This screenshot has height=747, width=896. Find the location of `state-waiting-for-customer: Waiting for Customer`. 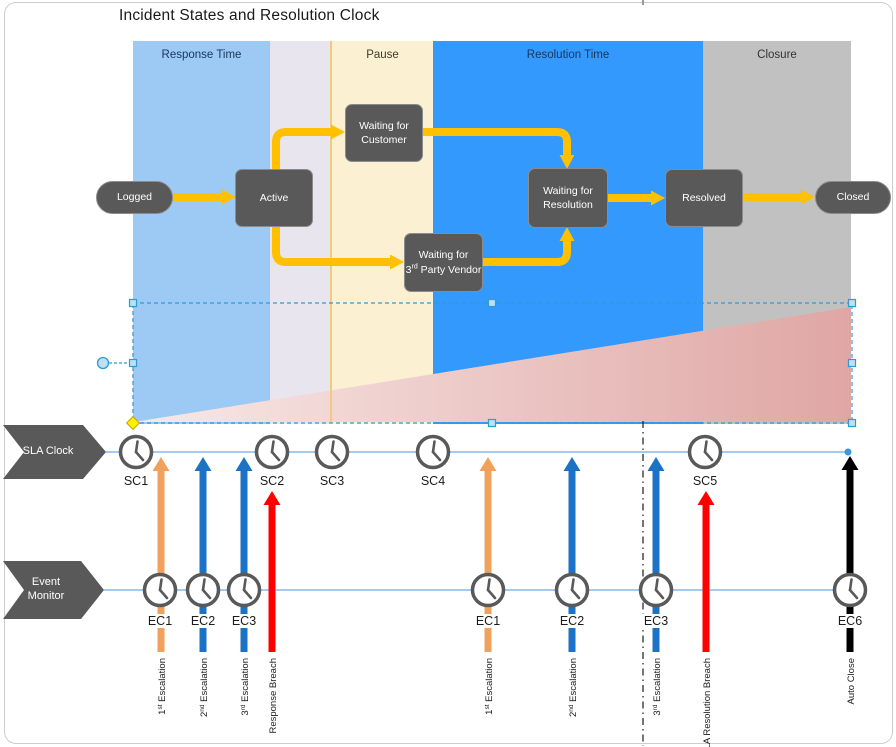

state-waiting-for-customer: Waiting for Customer is located at coordinates (384, 133).